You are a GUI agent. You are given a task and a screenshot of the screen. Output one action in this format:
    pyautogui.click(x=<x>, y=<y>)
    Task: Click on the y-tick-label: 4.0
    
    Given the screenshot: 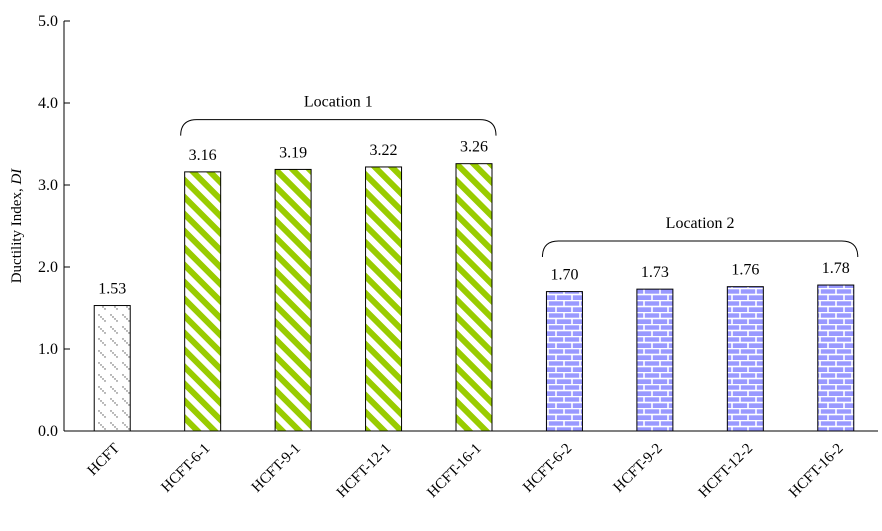 What is the action you would take?
    pyautogui.click(x=48, y=103)
    